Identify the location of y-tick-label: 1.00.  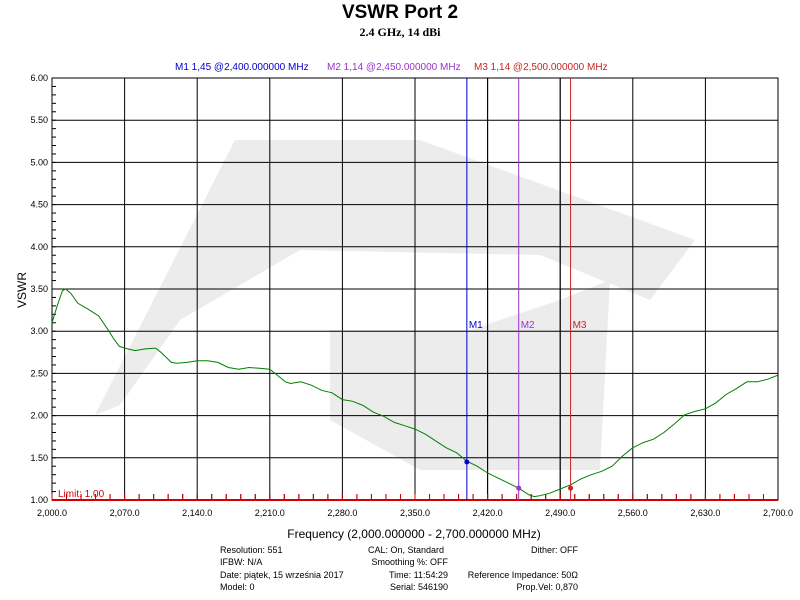
(39, 500).